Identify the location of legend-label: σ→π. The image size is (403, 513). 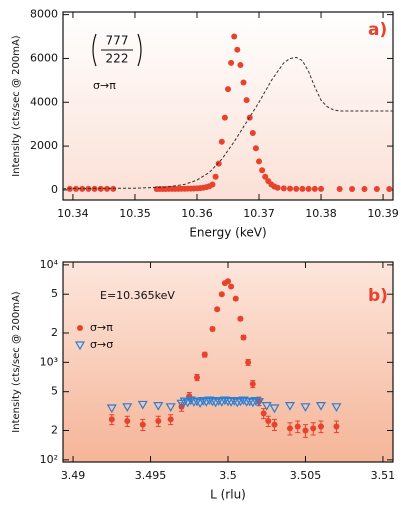
(101, 327).